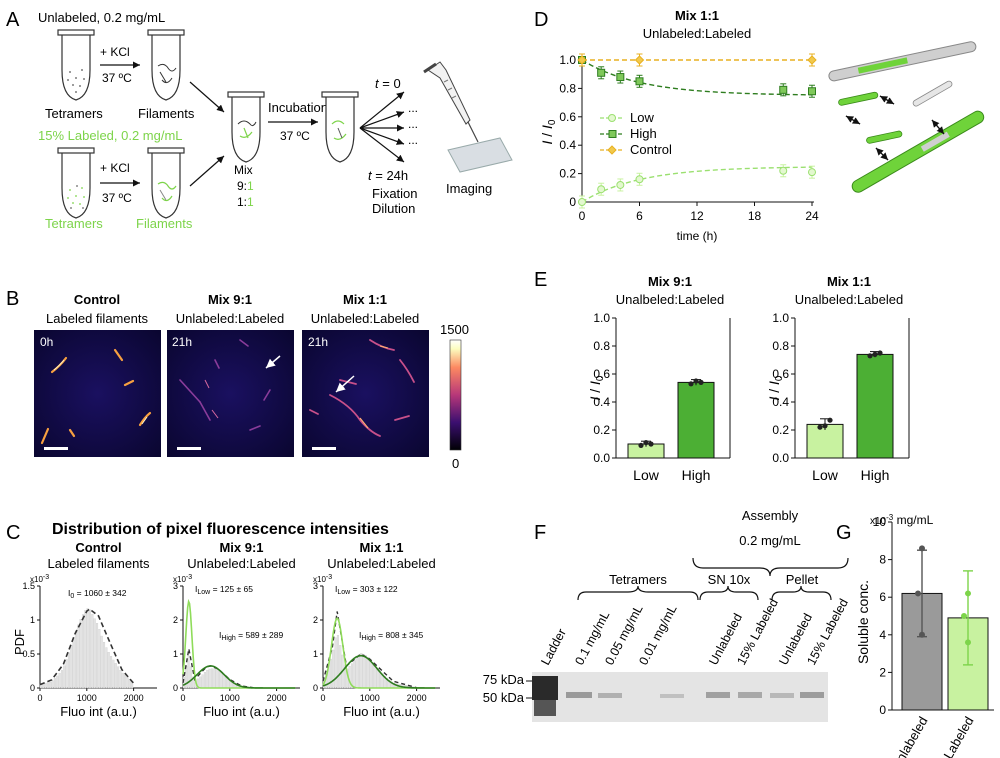  I want to click on temp-label-2: 37 ºC, so click(117, 198).